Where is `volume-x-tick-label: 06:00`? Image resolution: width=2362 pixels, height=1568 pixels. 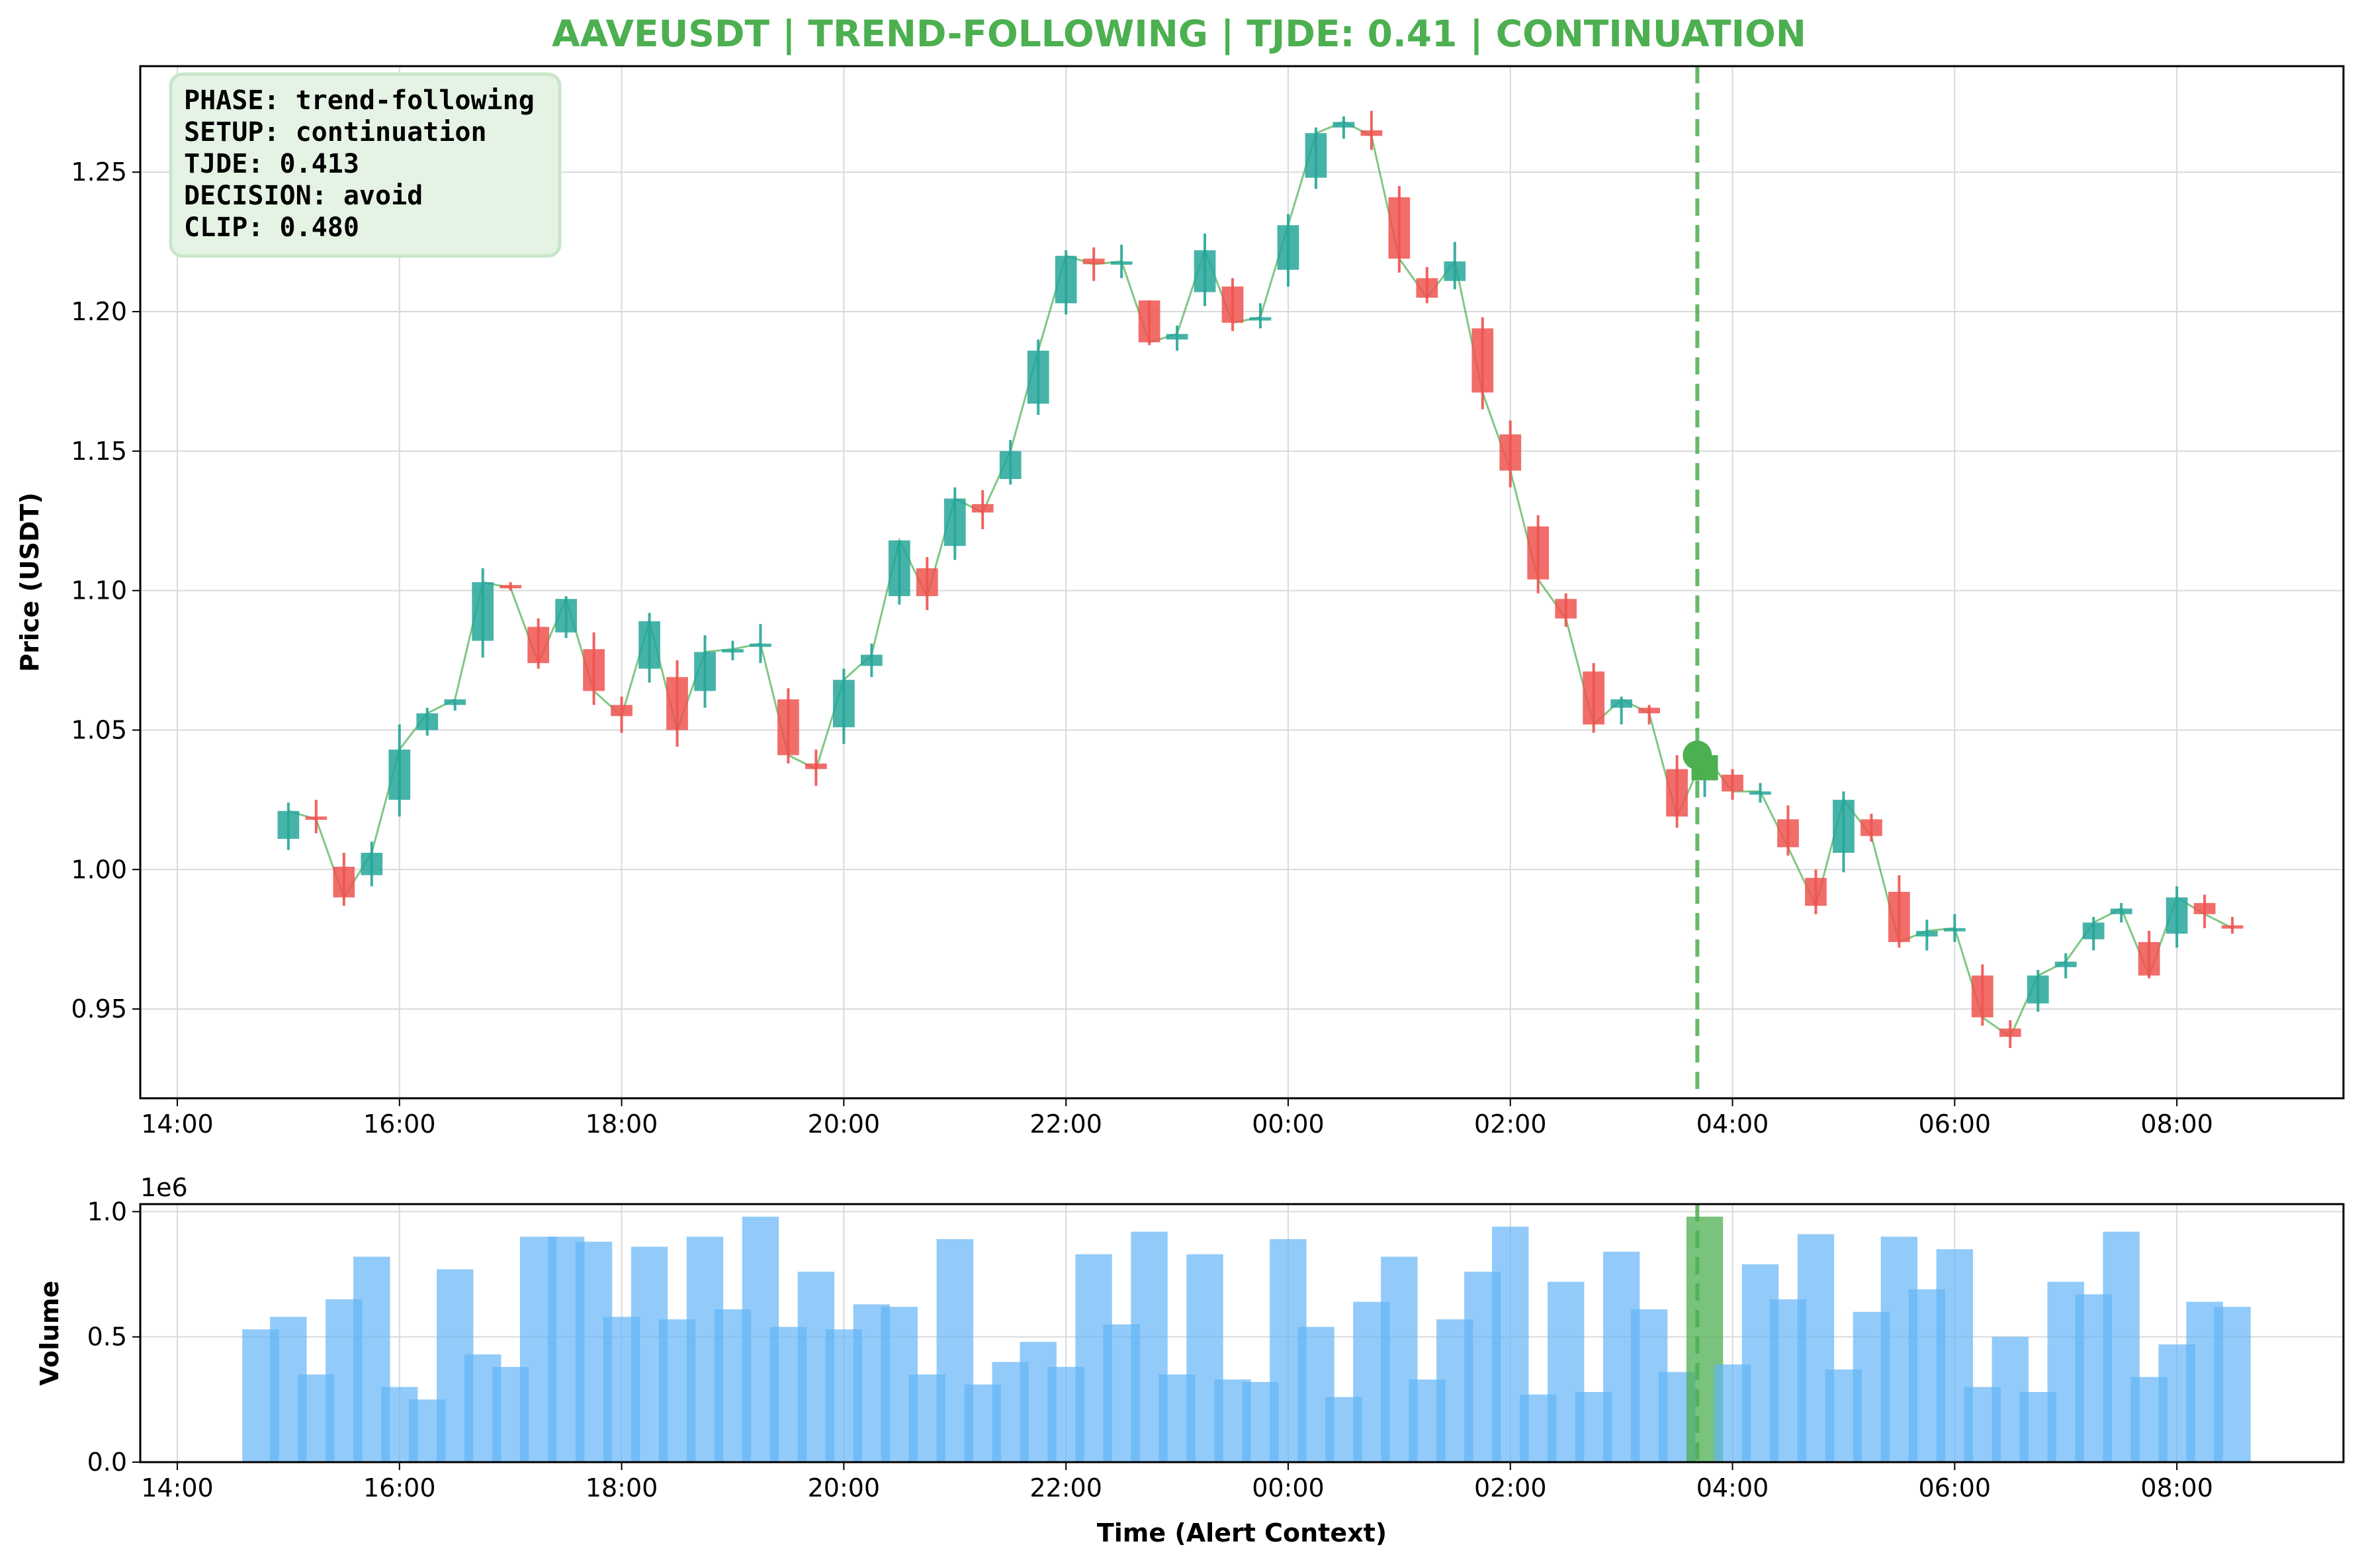 volume-x-tick-label: 06:00 is located at coordinates (1955, 1488).